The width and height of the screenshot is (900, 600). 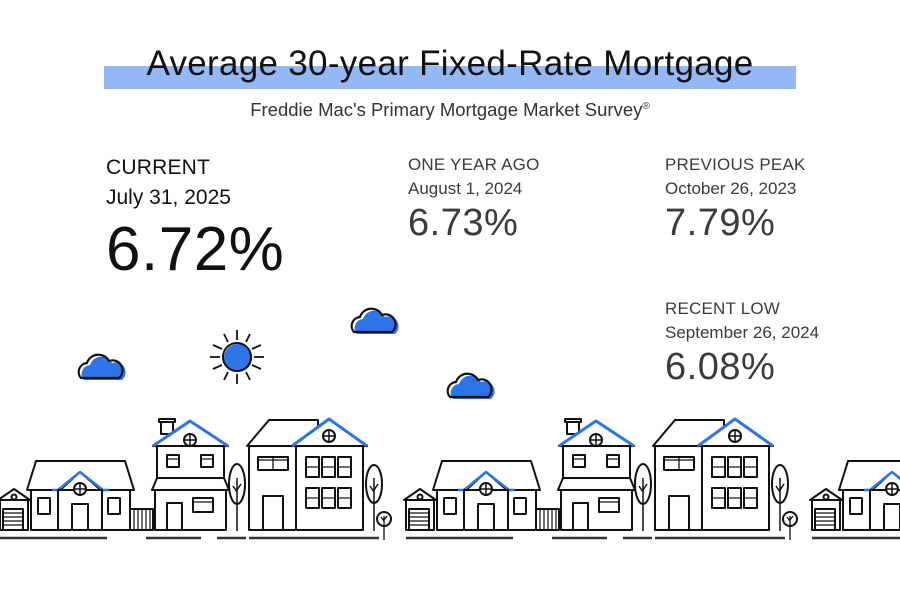 I want to click on stat-recent-low: RECENT LOW September 26, 2024 6.08%, so click(x=742, y=343).